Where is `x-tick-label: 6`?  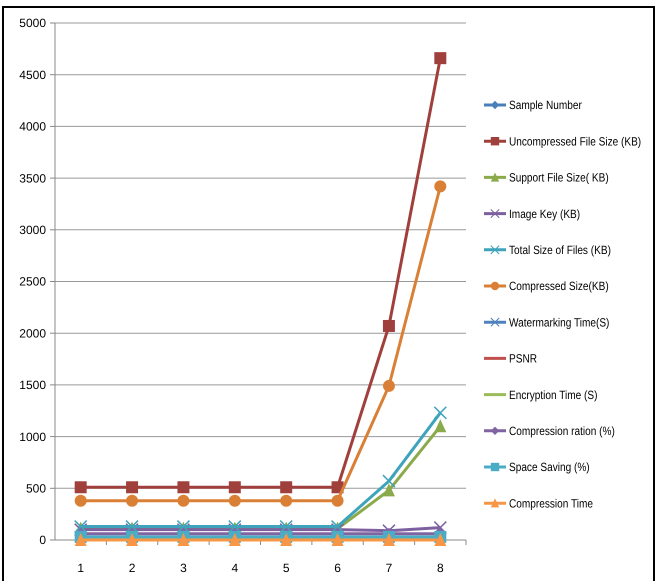 x-tick-label: 6 is located at coordinates (338, 568).